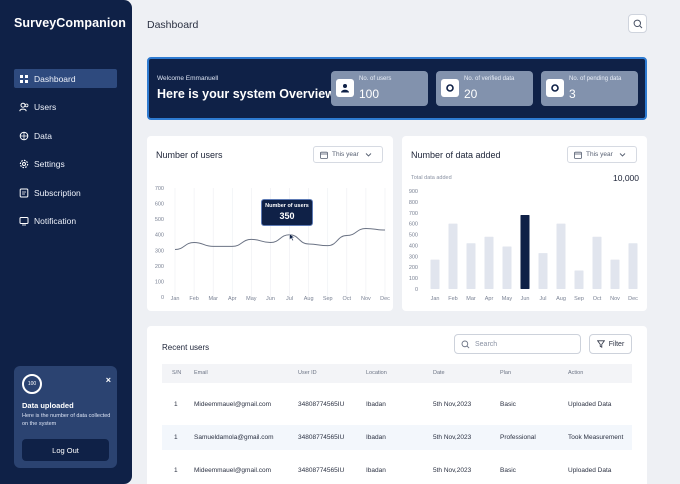 This screenshot has height=484, width=680. Describe the element at coordinates (189, 155) in the screenshot. I see `users-chart-title: Number of users` at that location.